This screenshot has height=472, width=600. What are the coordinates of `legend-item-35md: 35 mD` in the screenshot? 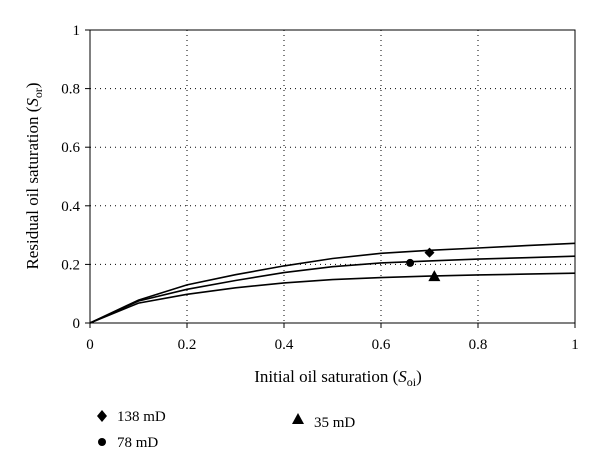 It's located at (323, 422).